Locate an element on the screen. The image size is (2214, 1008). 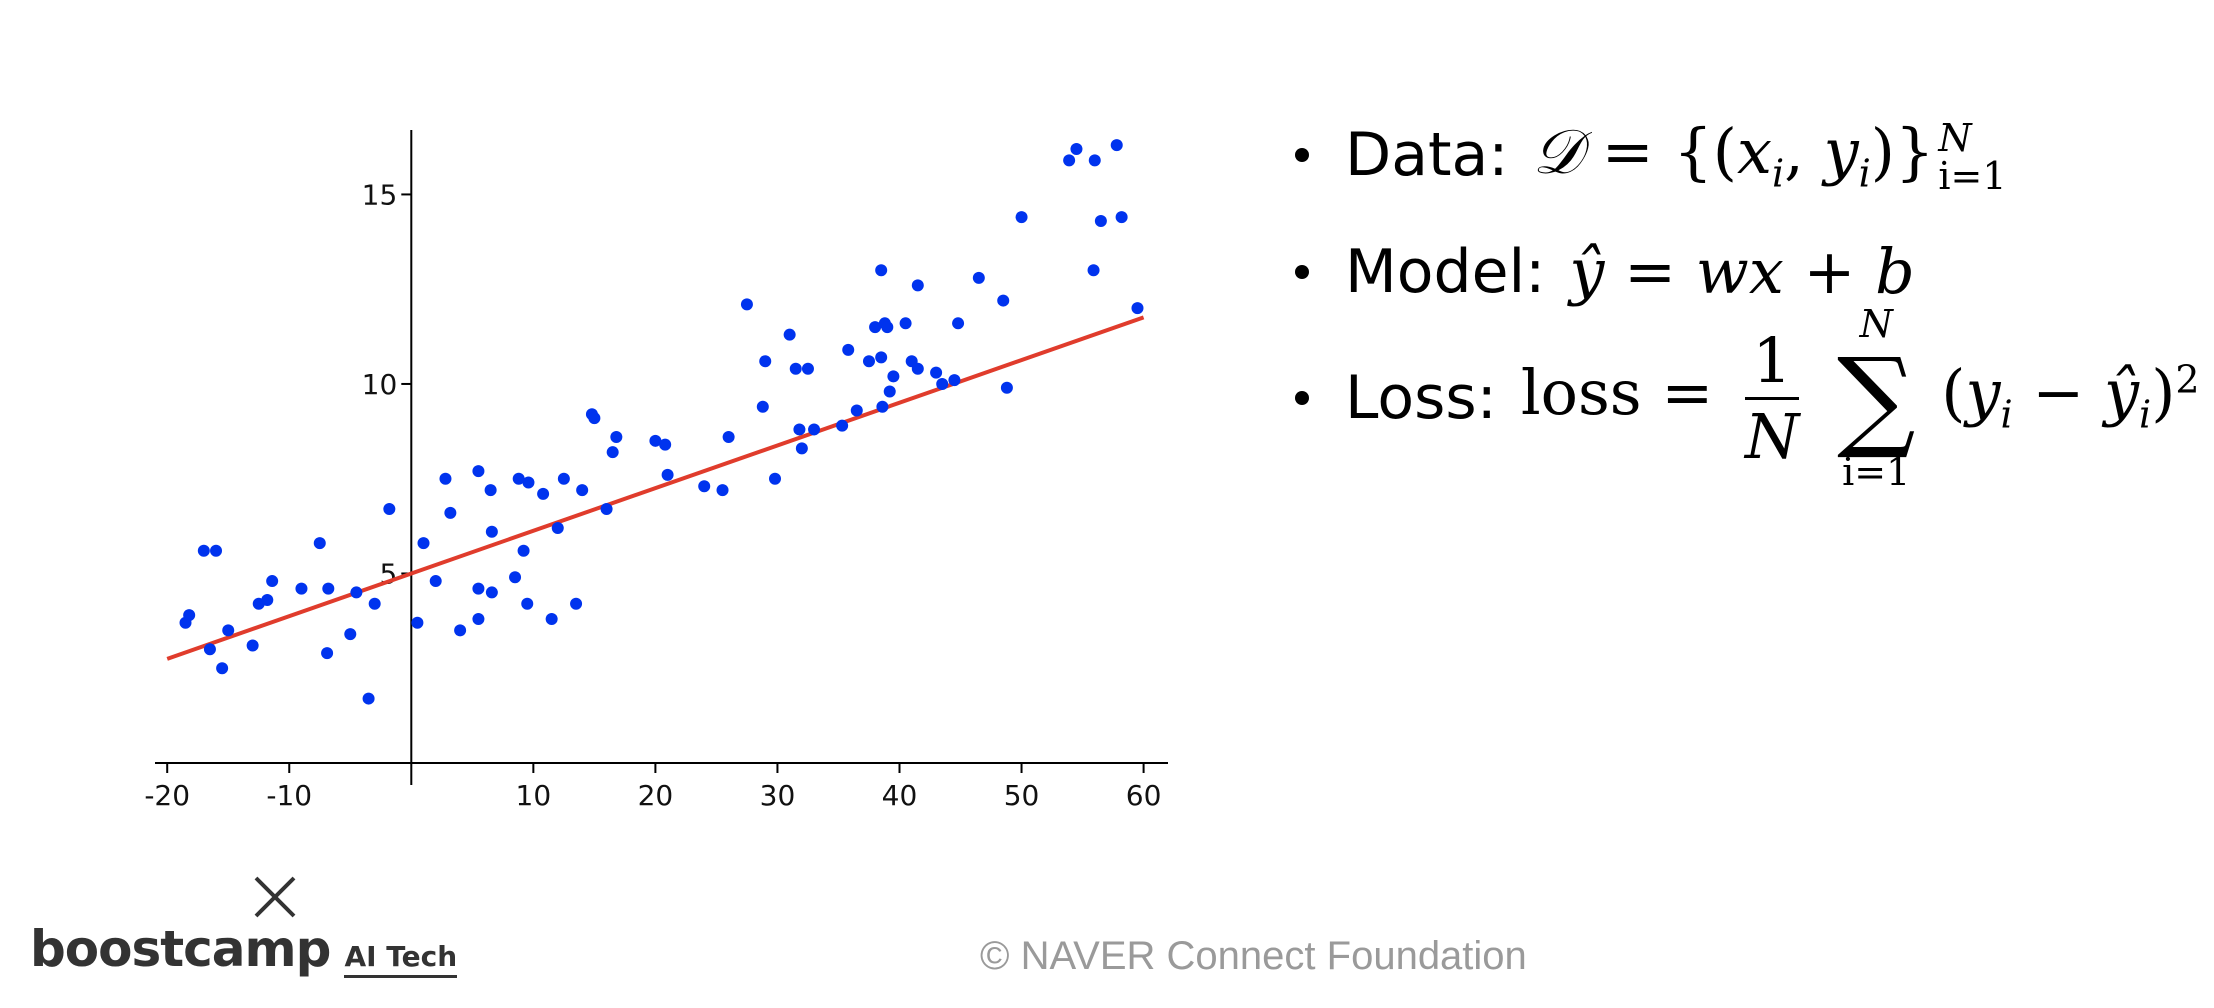
bullet-loss-label: Loss: is located at coordinates (1421, 398).